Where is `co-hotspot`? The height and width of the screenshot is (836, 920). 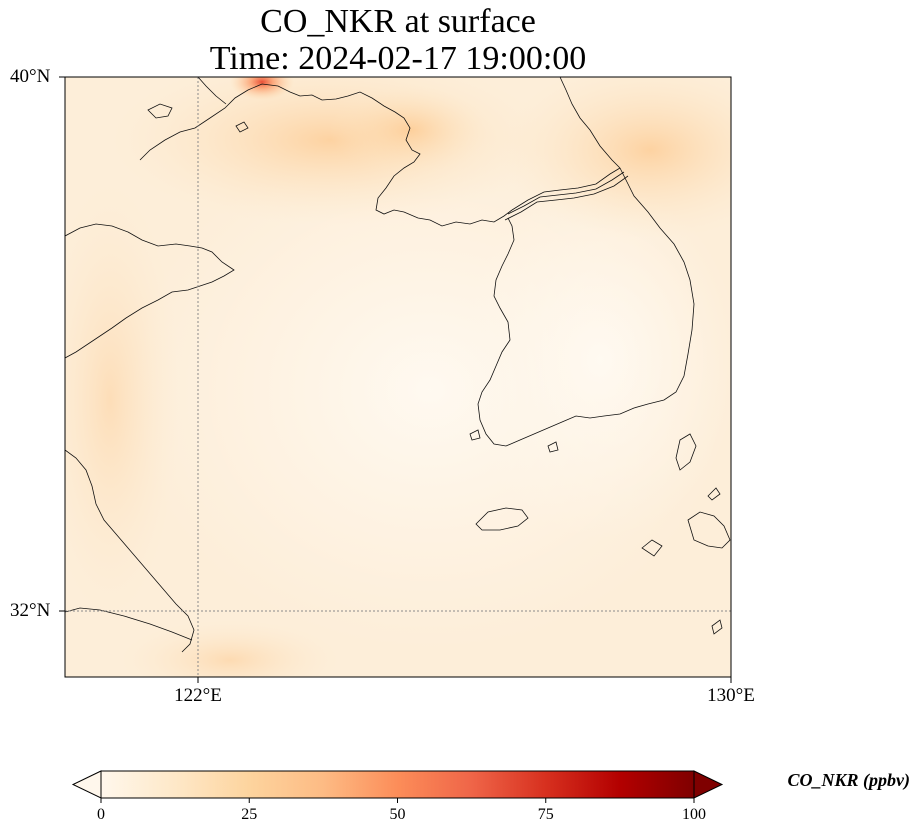
co-hotspot is located at coordinates (262, 88).